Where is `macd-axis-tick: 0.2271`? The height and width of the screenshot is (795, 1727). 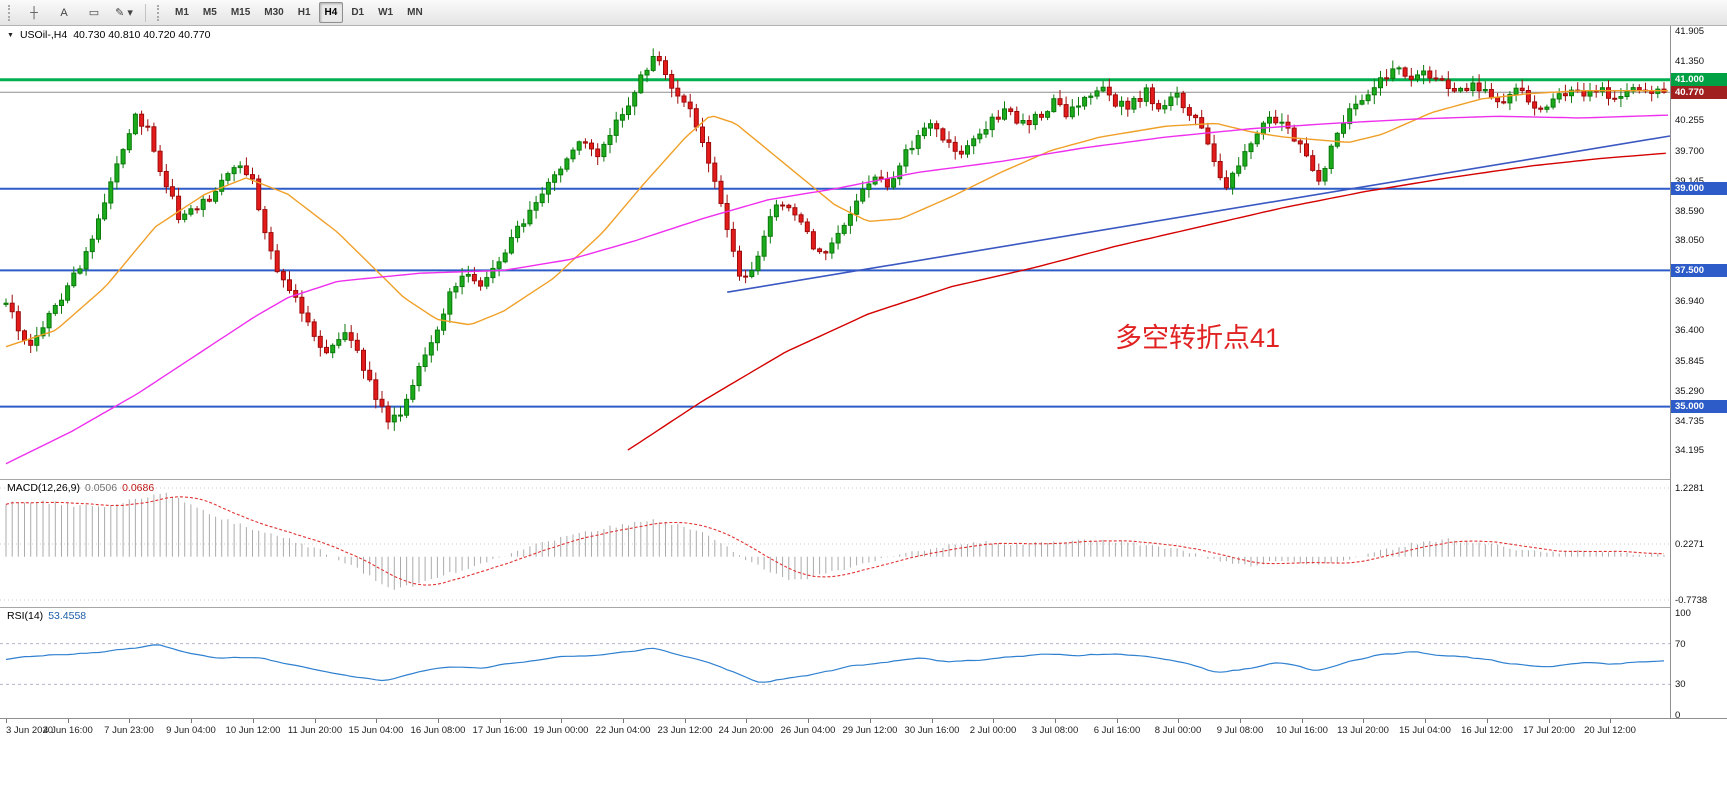
macd-axis-tick: 0.2271 is located at coordinates (1690, 544).